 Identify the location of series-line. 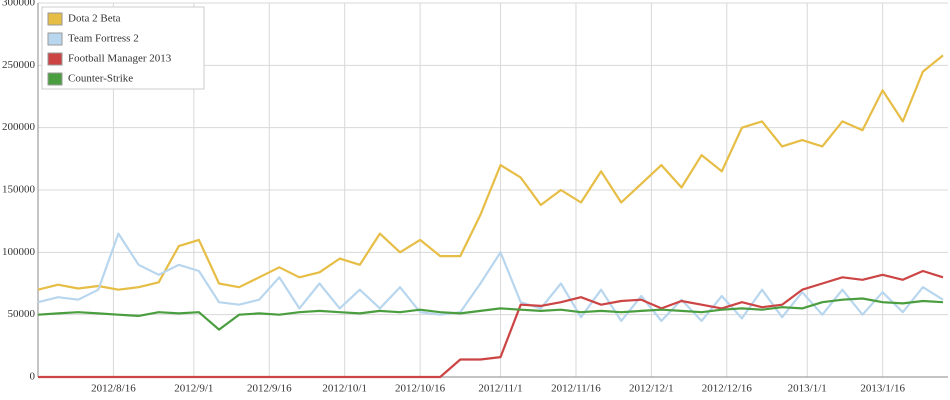
(490, 314).